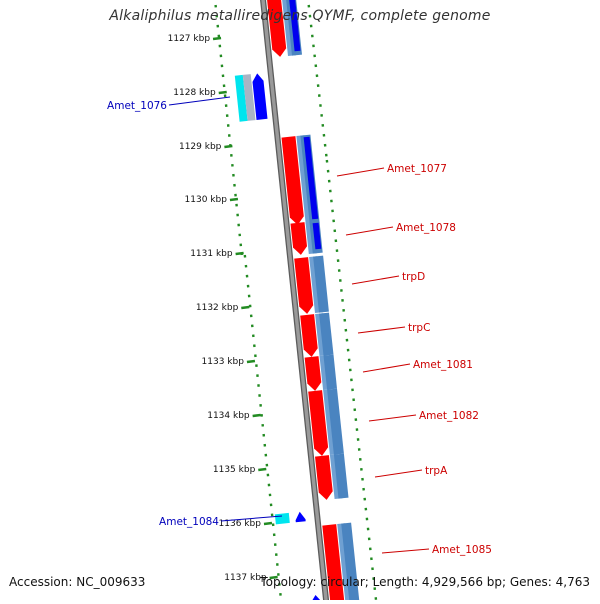 Image resolution: width=600 pixels, height=604 pixels. Describe the element at coordinates (223, 362) in the screenshot. I see `scale-tick-label: 1133 kbp` at that location.